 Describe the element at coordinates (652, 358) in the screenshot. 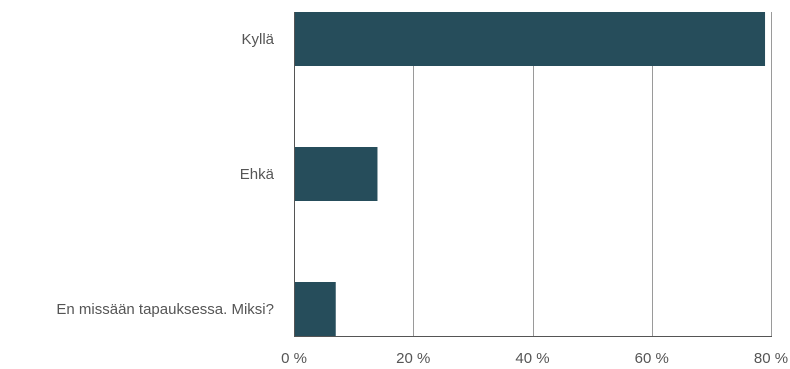

I see `x-tick-label-60: 60 %` at that location.